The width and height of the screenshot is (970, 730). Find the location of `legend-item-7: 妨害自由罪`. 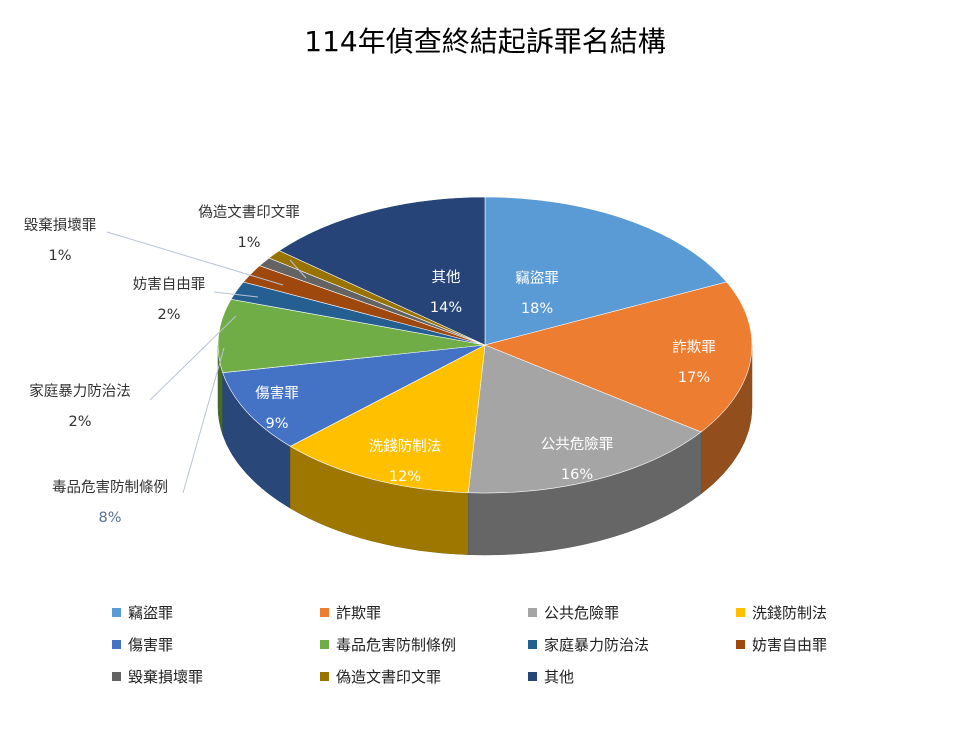

legend-item-7: 妨害自由罪 is located at coordinates (781, 644).